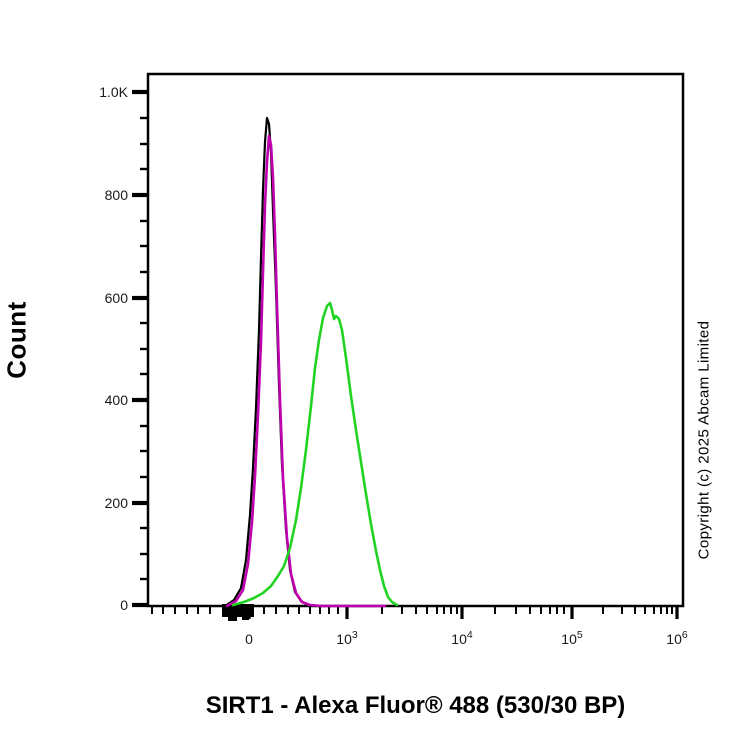 The width and height of the screenshot is (750, 750). Describe the element at coordinates (116, 503) in the screenshot. I see `y-tick-label: 200` at that location.